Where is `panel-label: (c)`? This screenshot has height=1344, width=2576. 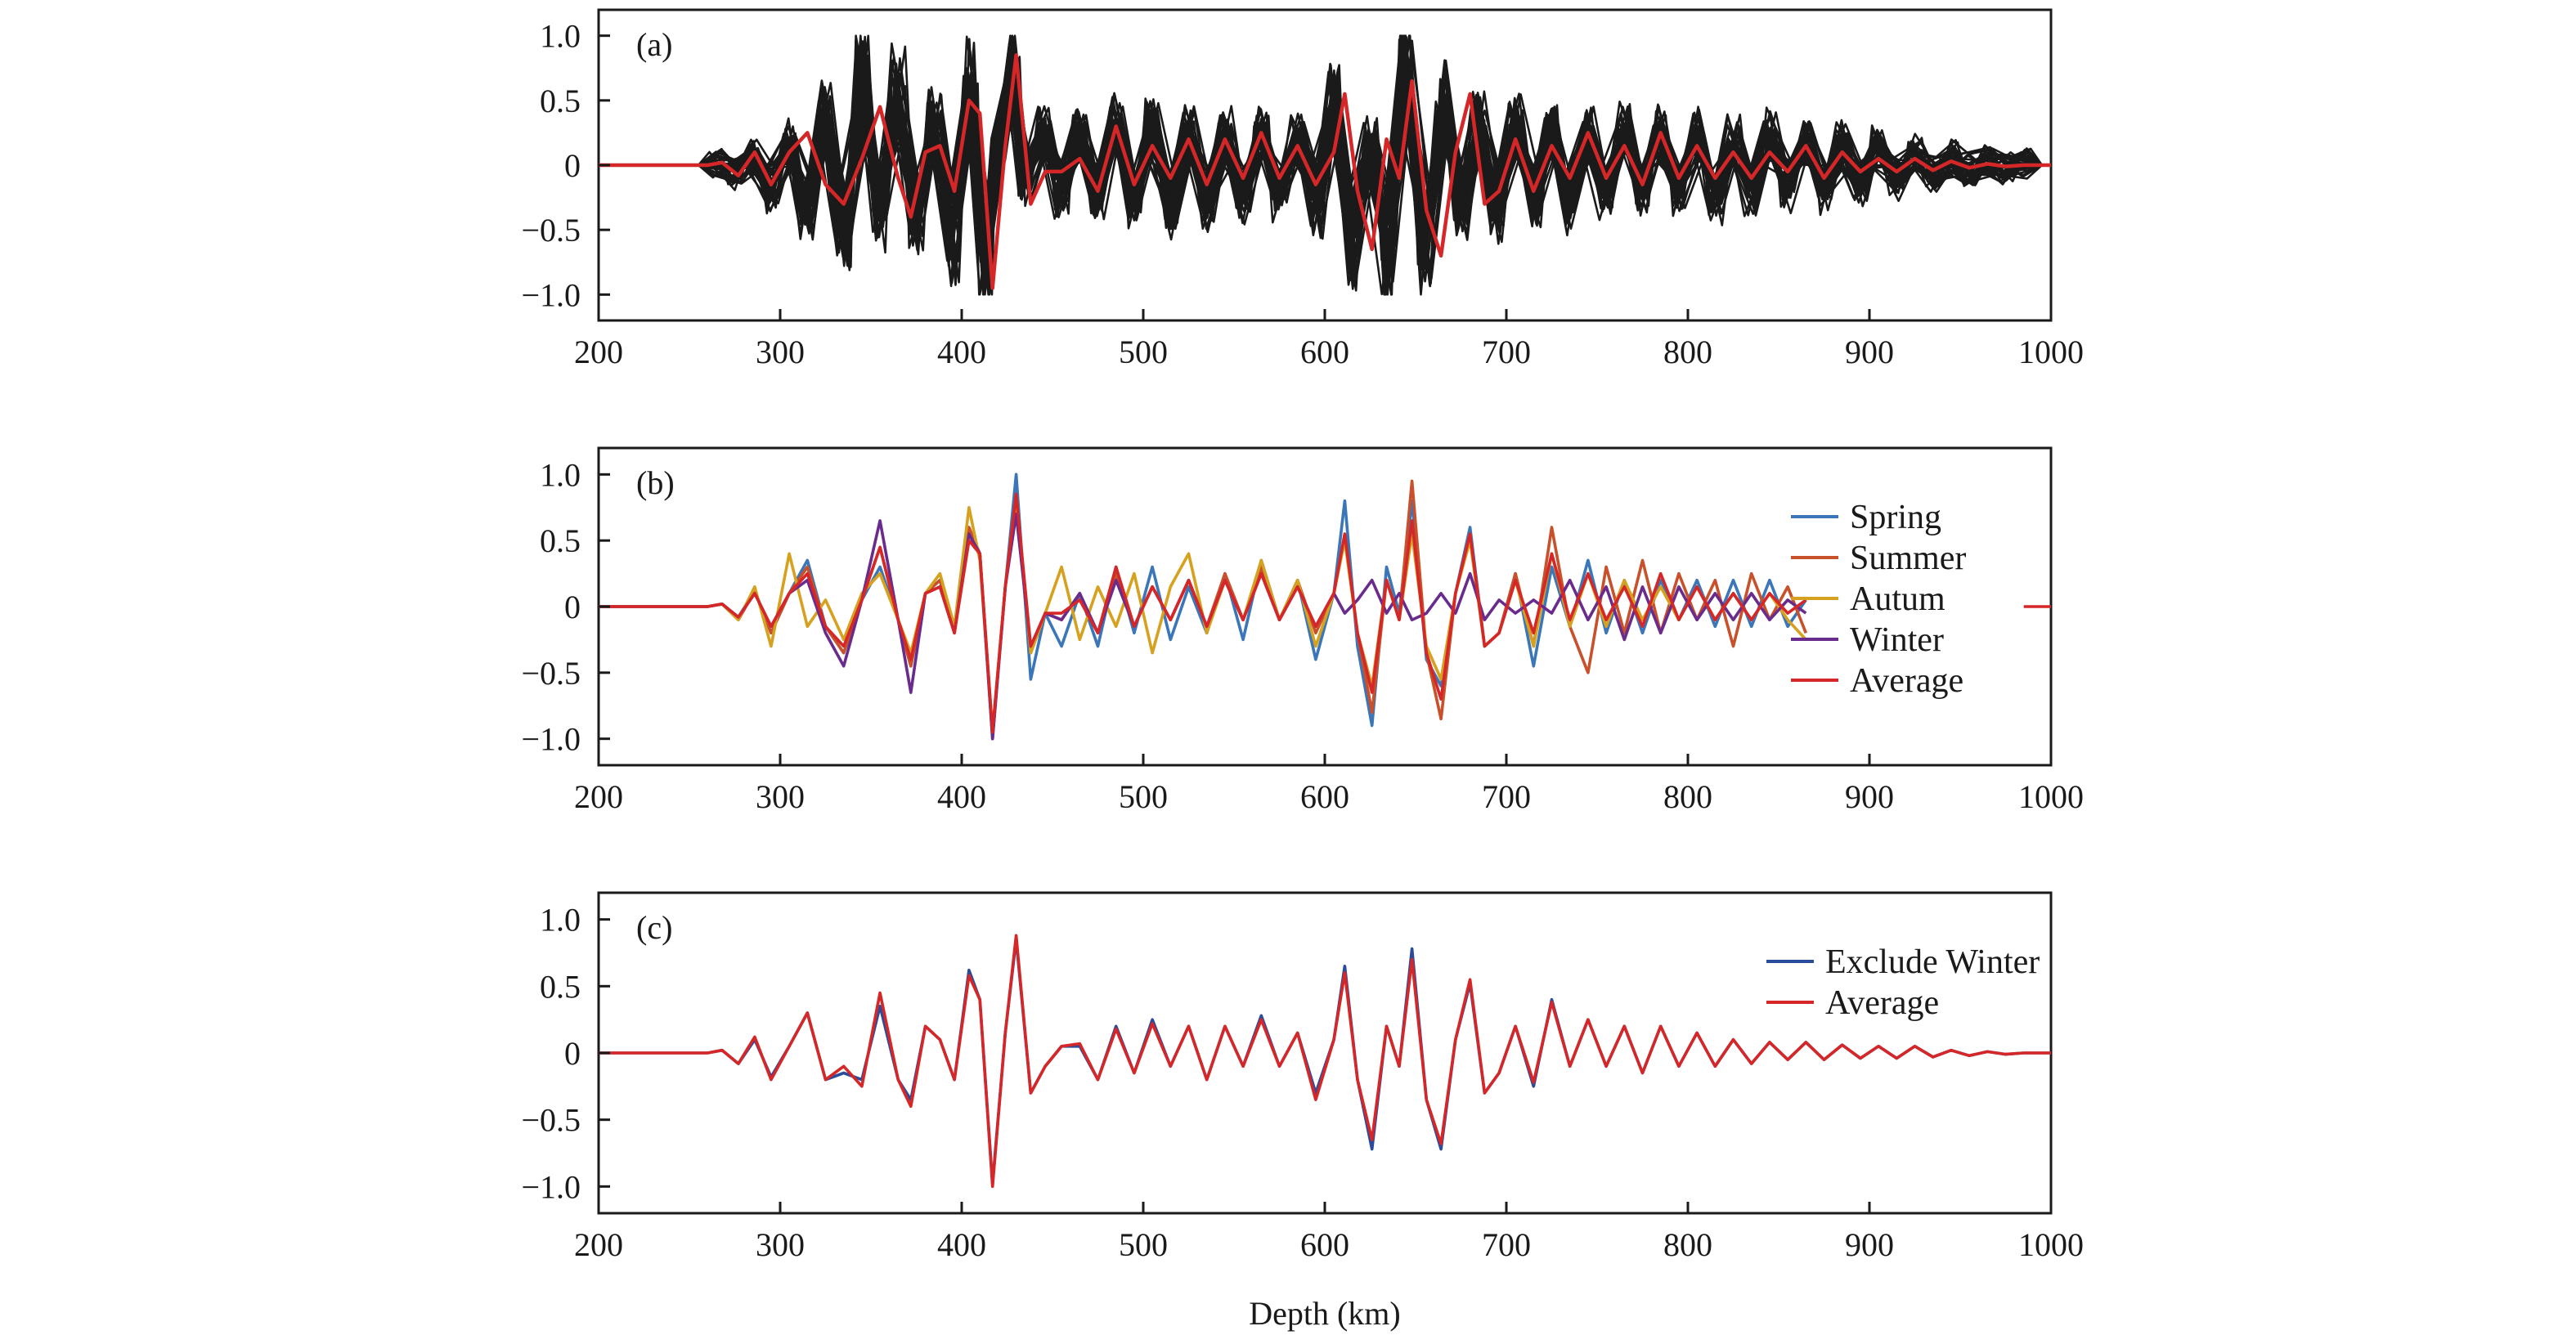
panel-label: (c) is located at coordinates (654, 927).